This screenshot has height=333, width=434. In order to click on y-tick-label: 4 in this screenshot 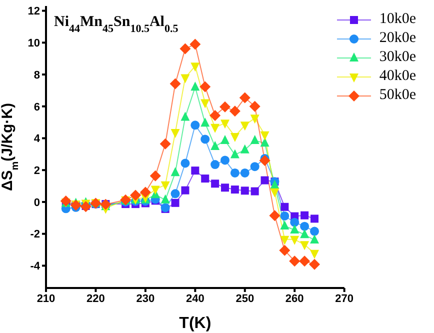, I will do `click(37, 139)`.